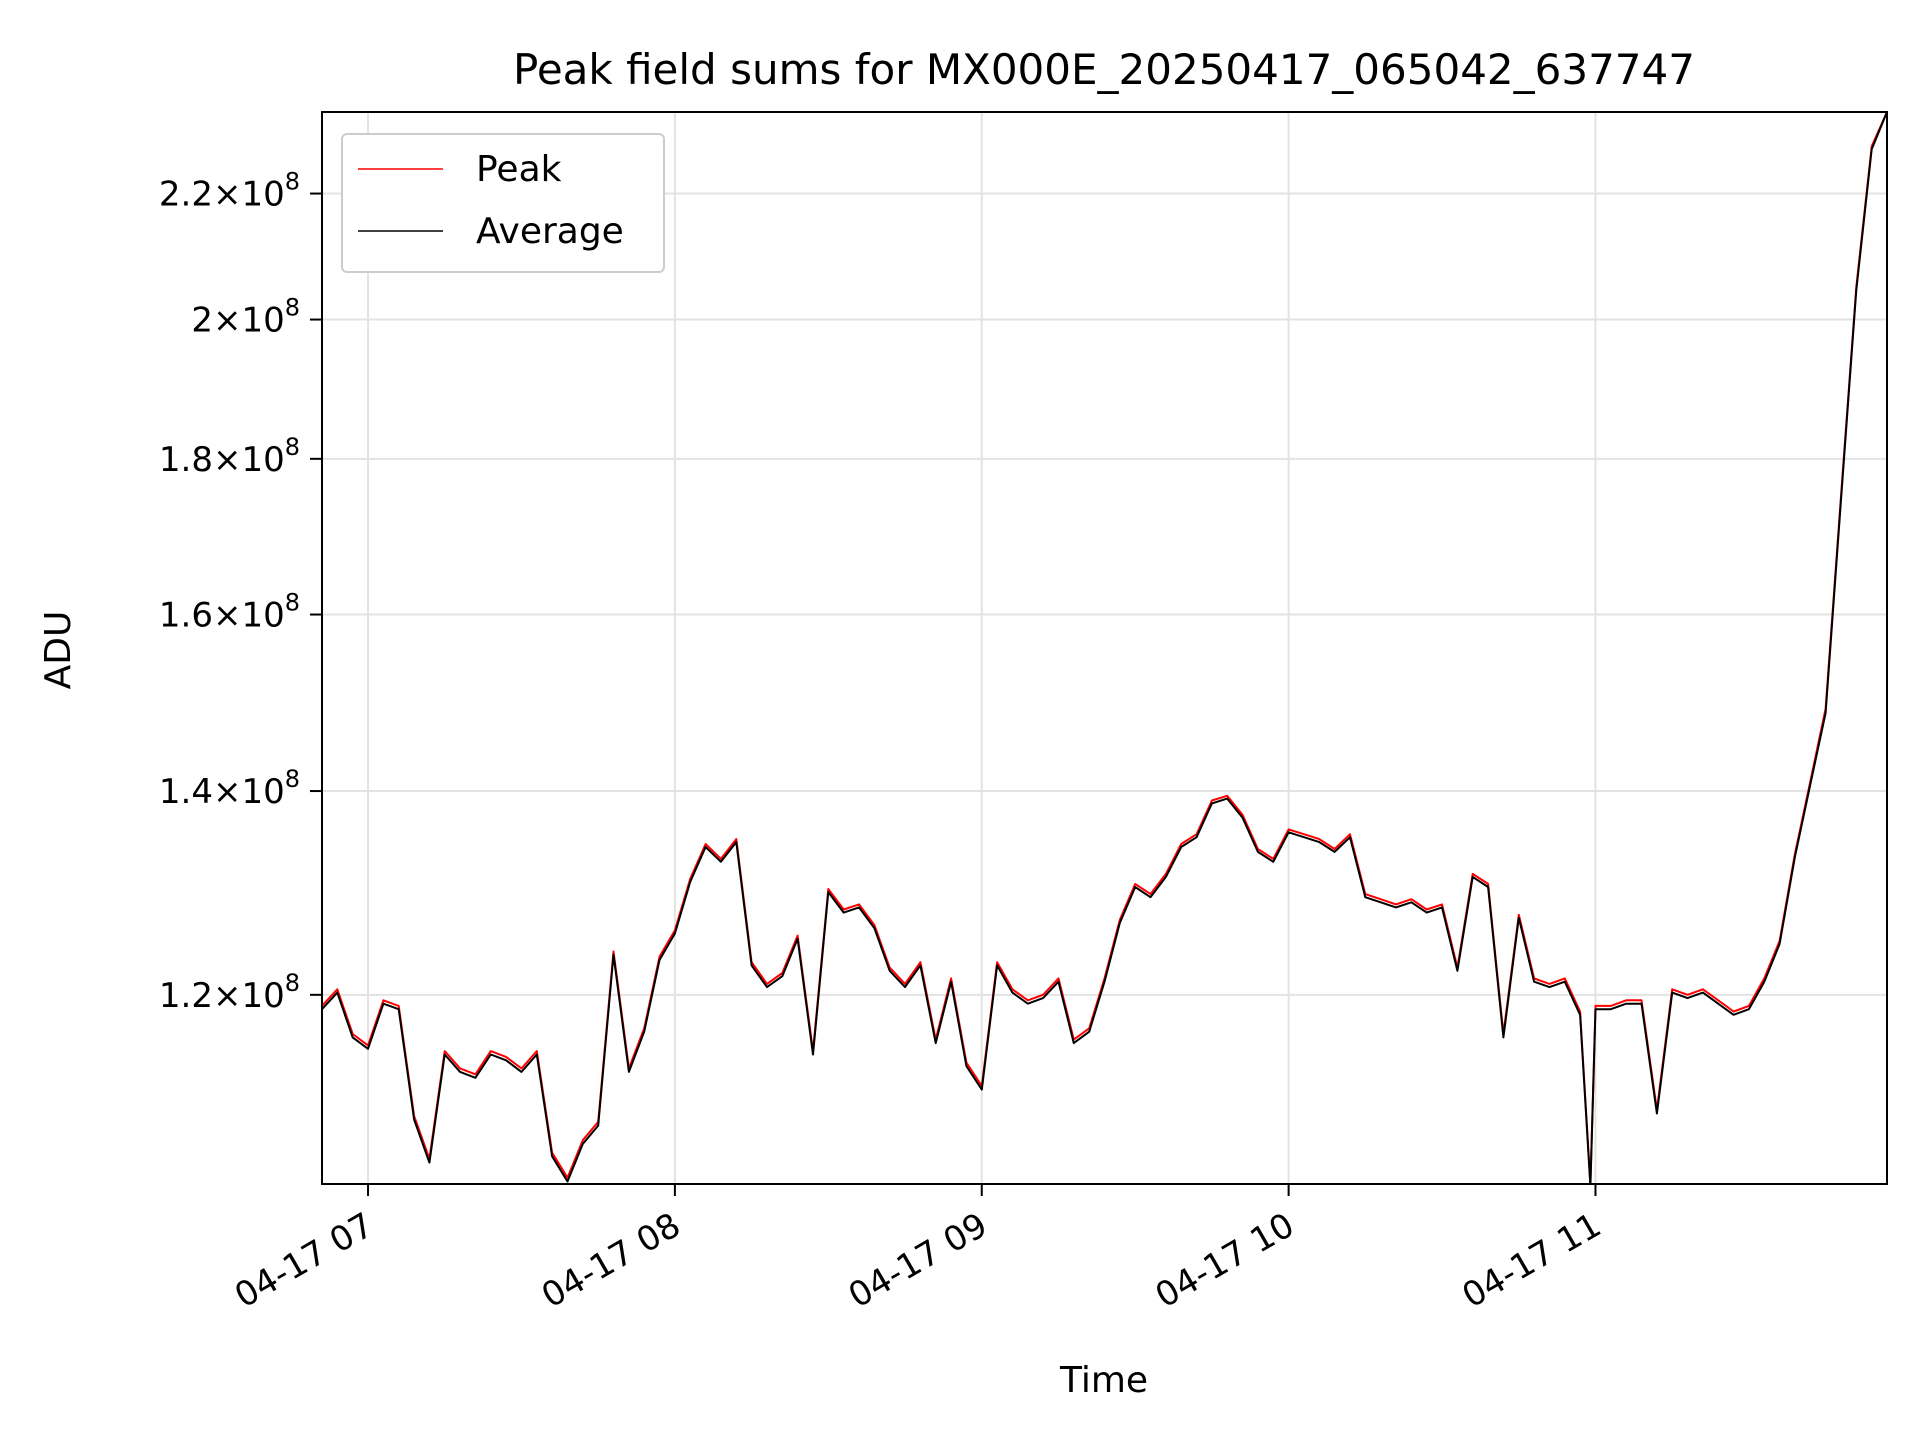 The image size is (1920, 1440). What do you see at coordinates (503, 203) in the screenshot?
I see `legend: Peak Average` at bounding box center [503, 203].